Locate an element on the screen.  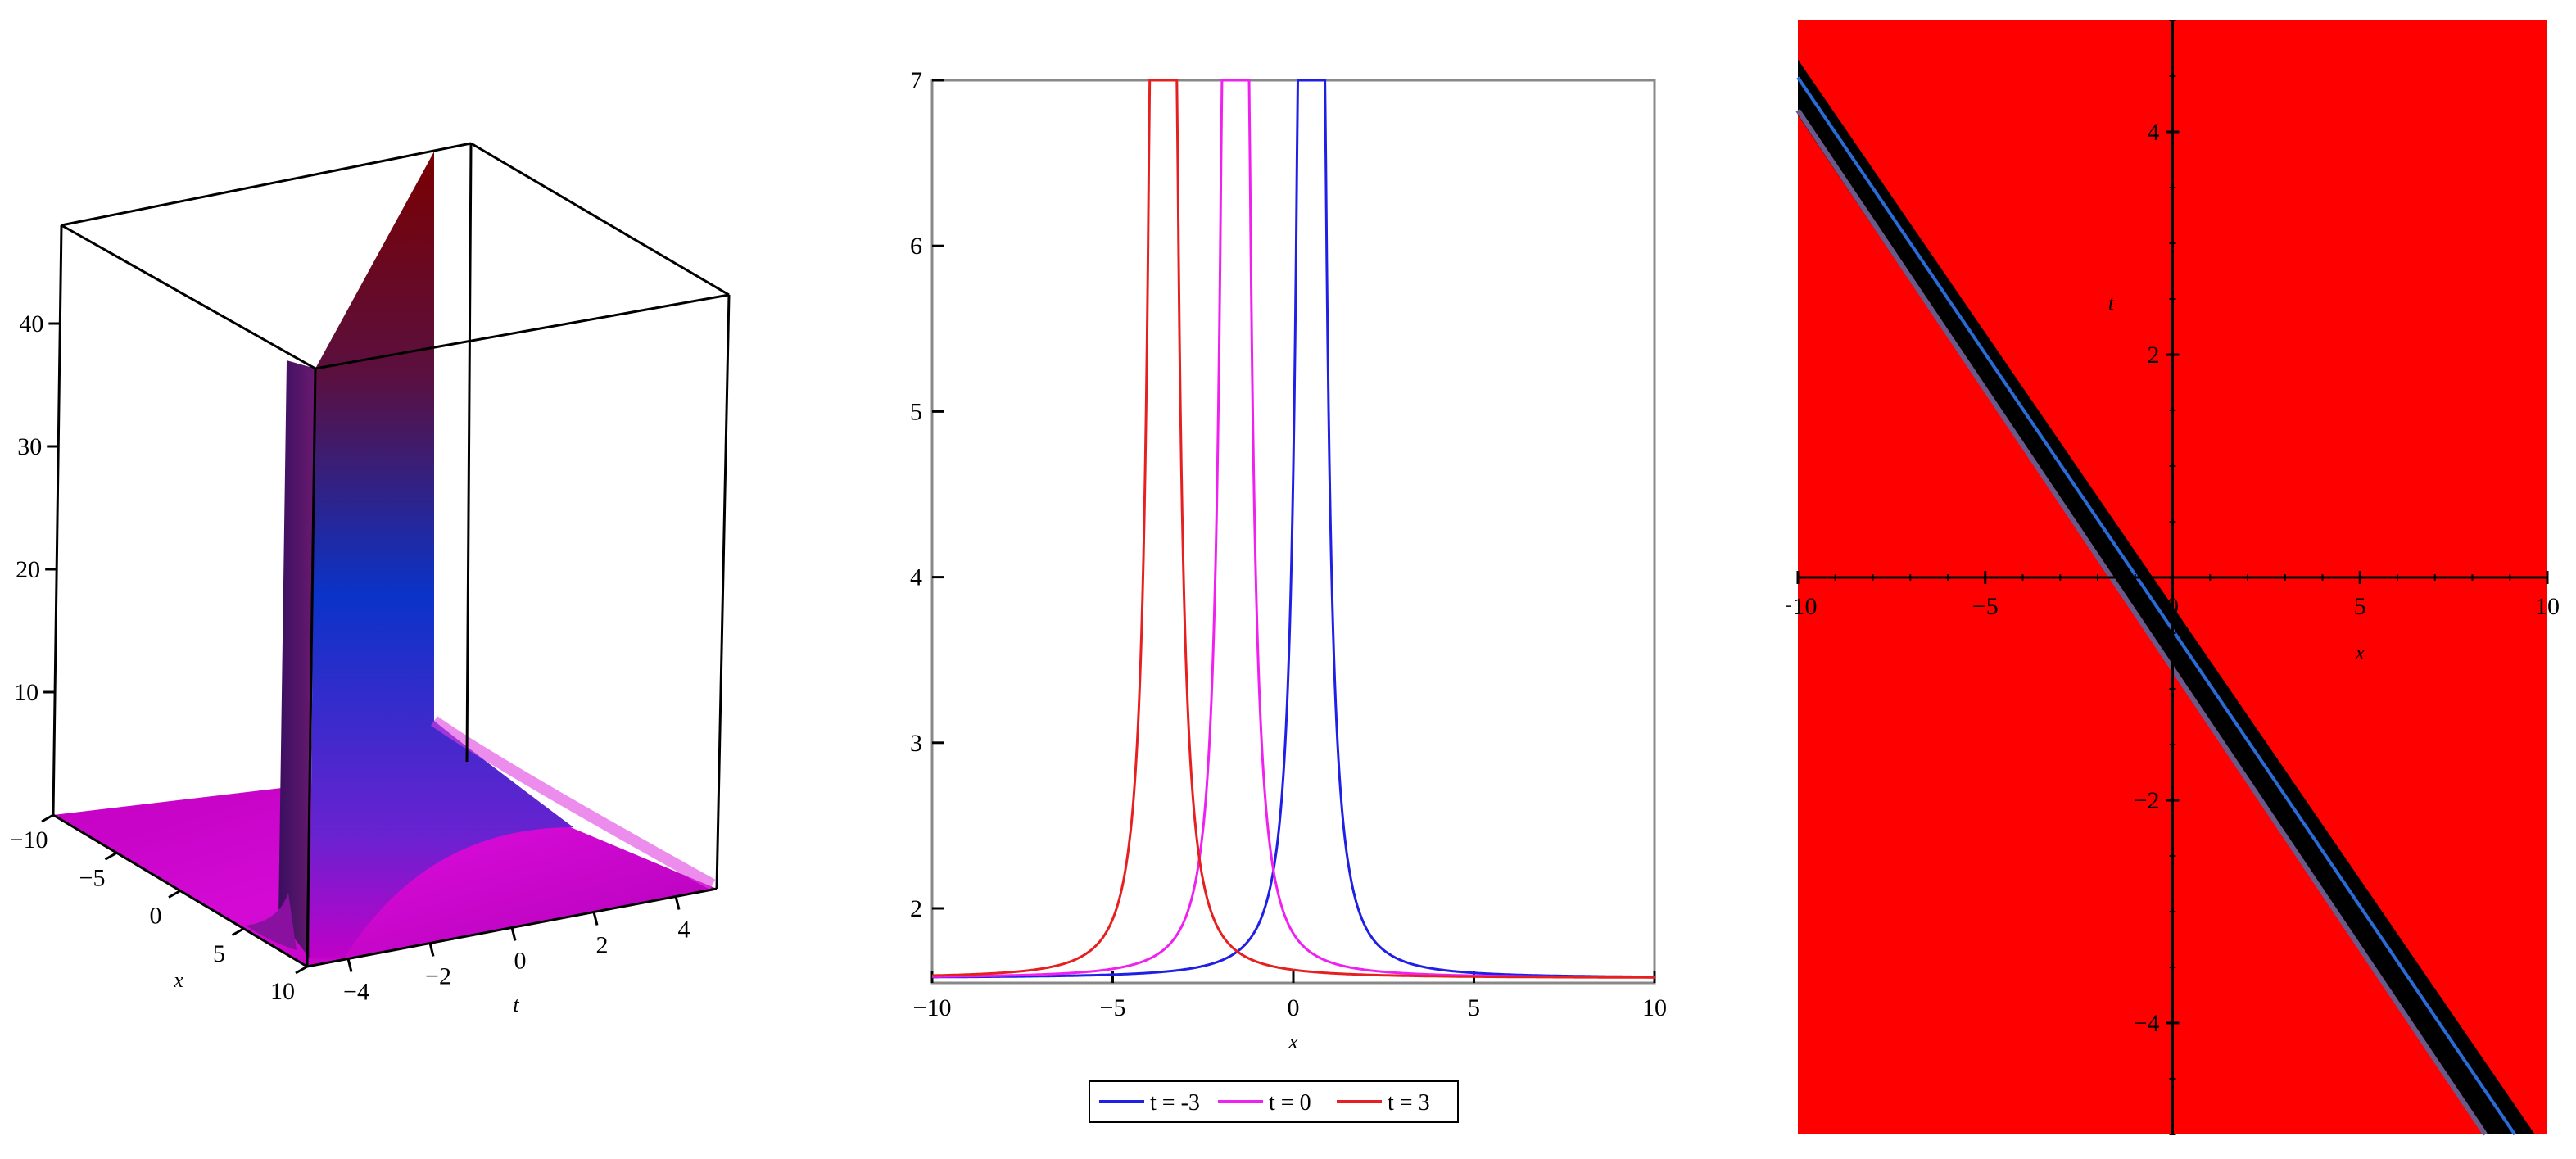
z-tick-label: 20 is located at coordinates (28, 569).